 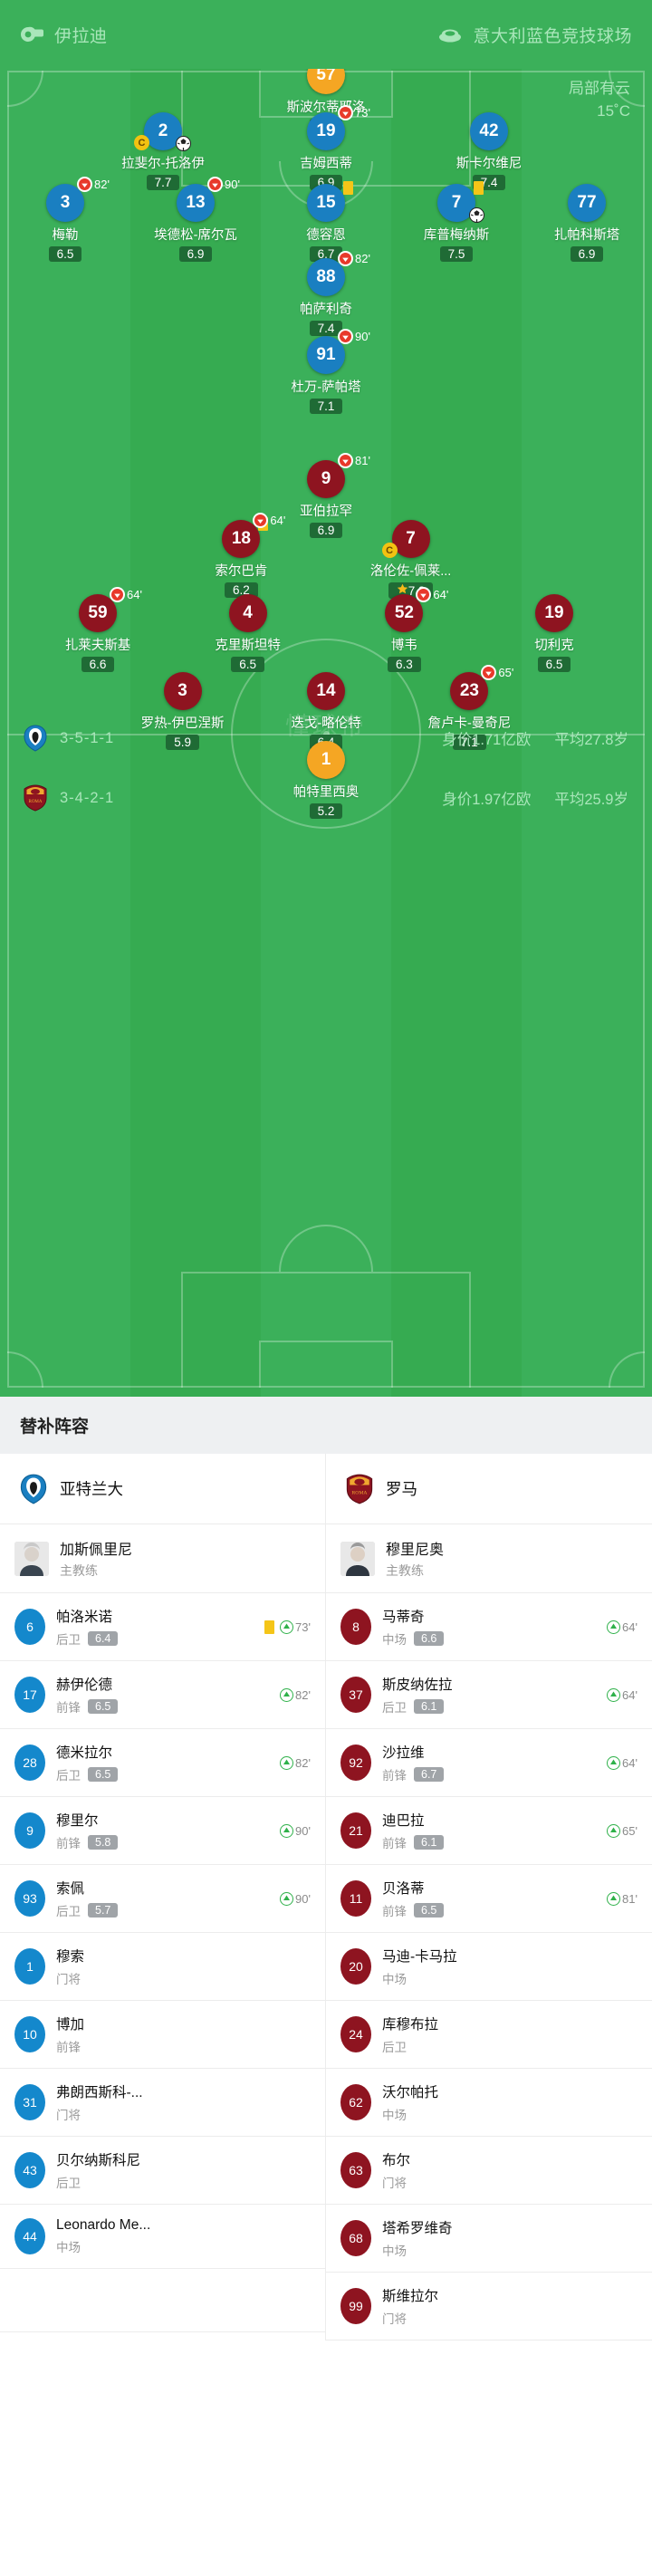 What do you see at coordinates (456, 222) in the screenshot?
I see `pitch-player: 7 库普梅纳斯 7.5` at bounding box center [456, 222].